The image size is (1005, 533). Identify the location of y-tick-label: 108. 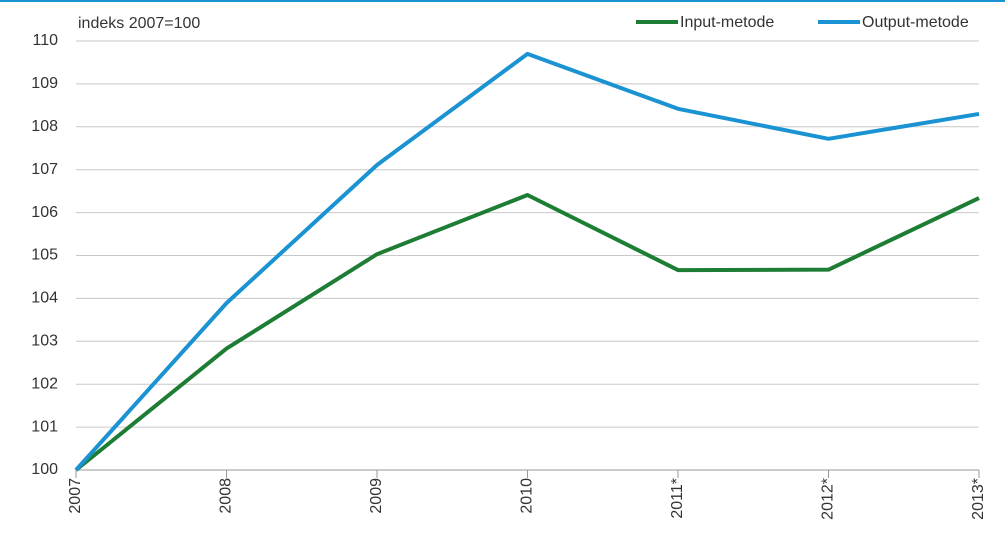
(44, 126).